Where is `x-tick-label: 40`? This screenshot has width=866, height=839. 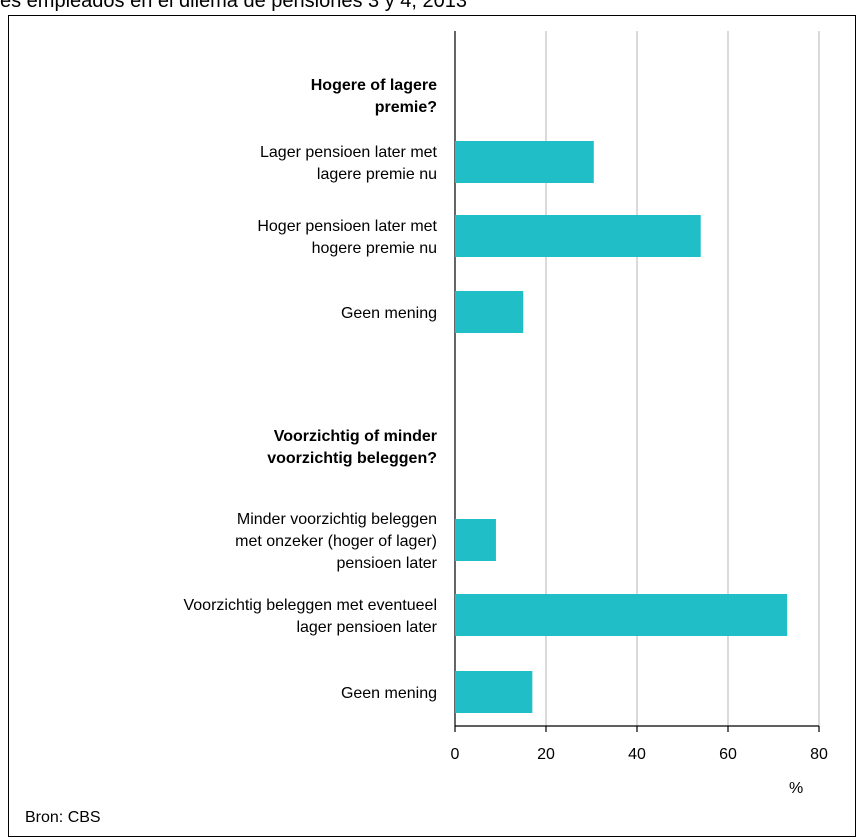 x-tick-label: 40 is located at coordinates (637, 754).